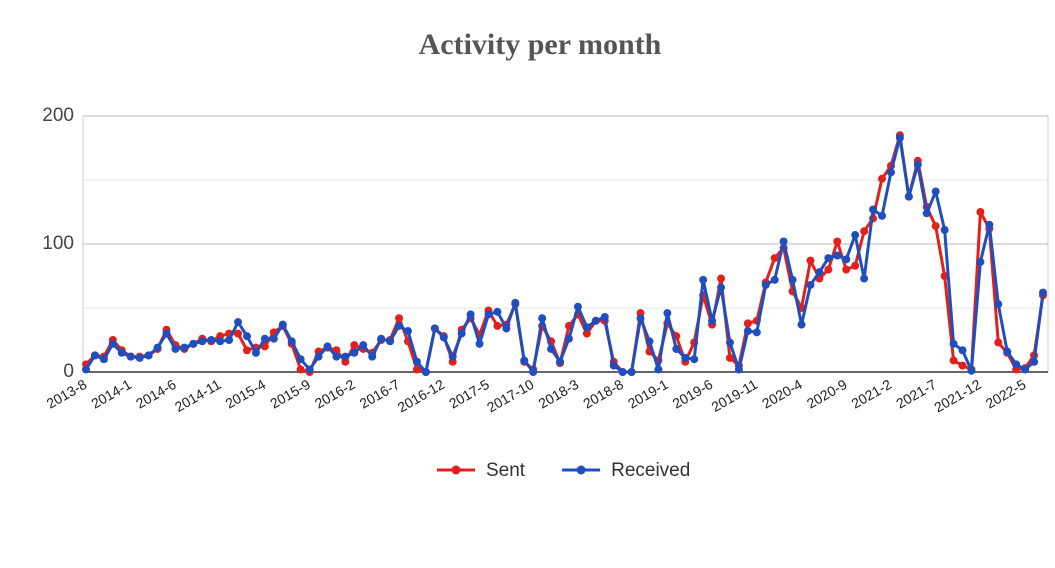 The height and width of the screenshot is (568, 1055). What do you see at coordinates (540, 44) in the screenshot?
I see `chart-title: Activity per month` at bounding box center [540, 44].